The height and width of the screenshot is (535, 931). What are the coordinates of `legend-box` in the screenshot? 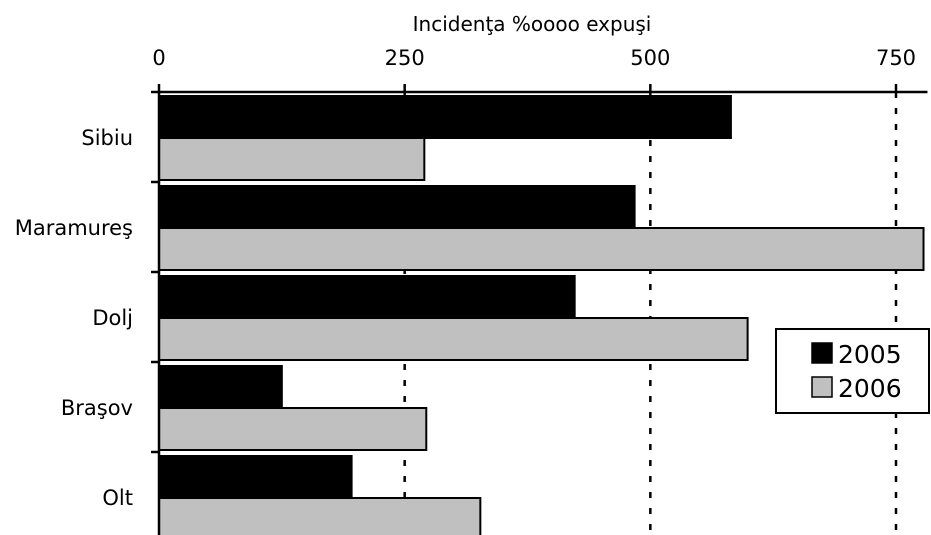 It's located at (852, 371).